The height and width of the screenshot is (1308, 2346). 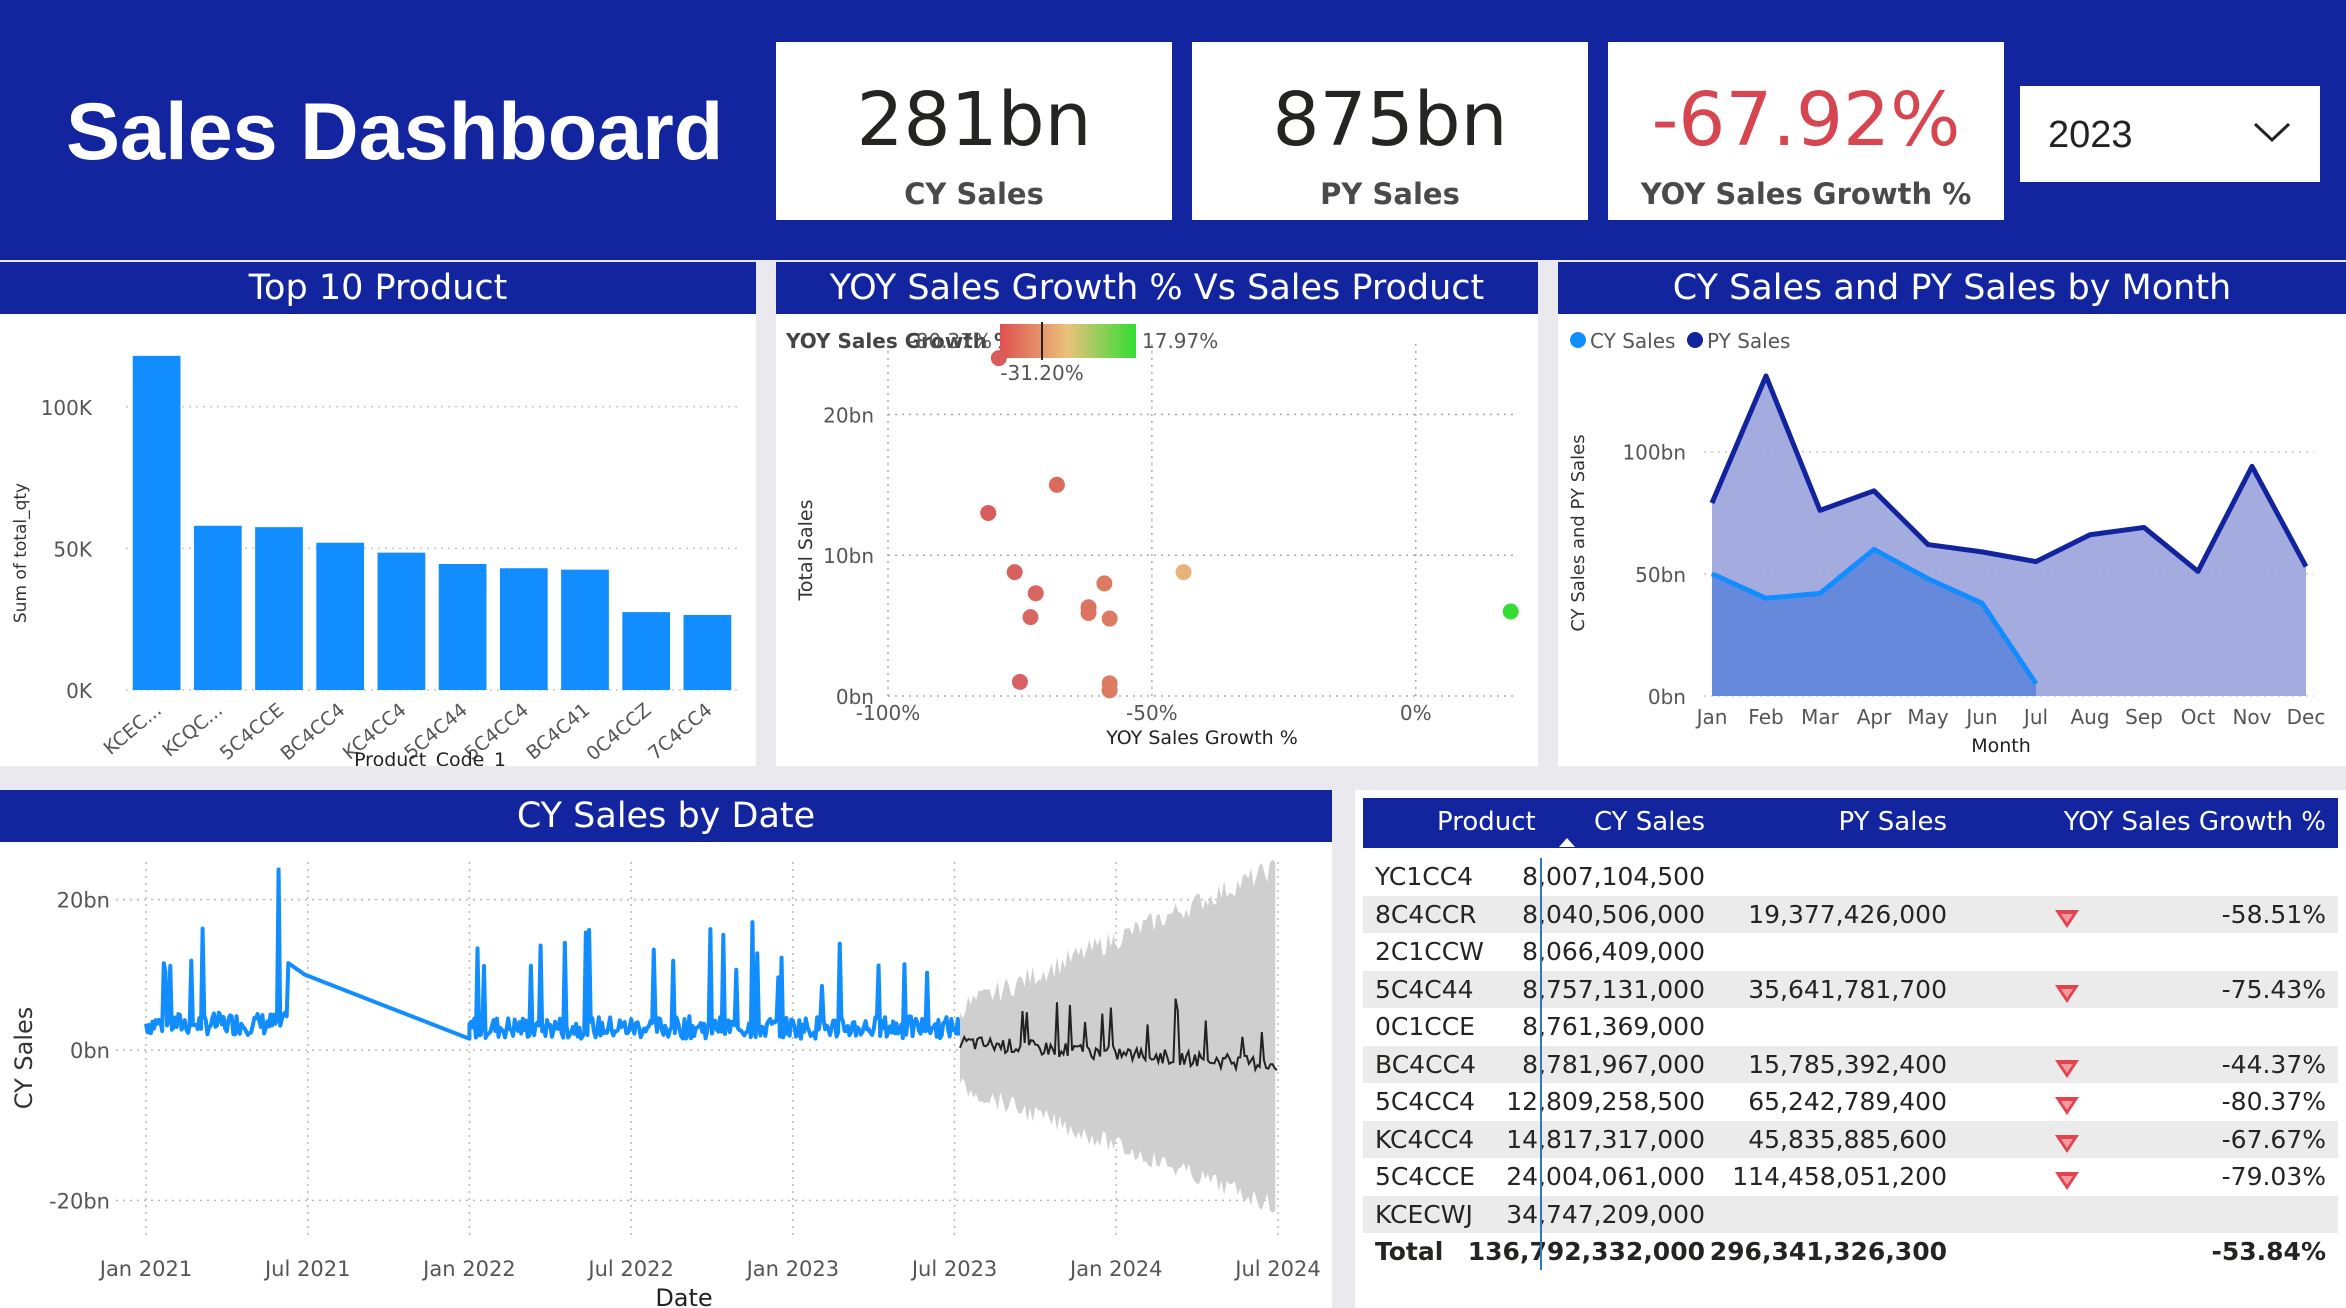 I want to click on legend-mid-label: -31.20%, so click(x=1041, y=373).